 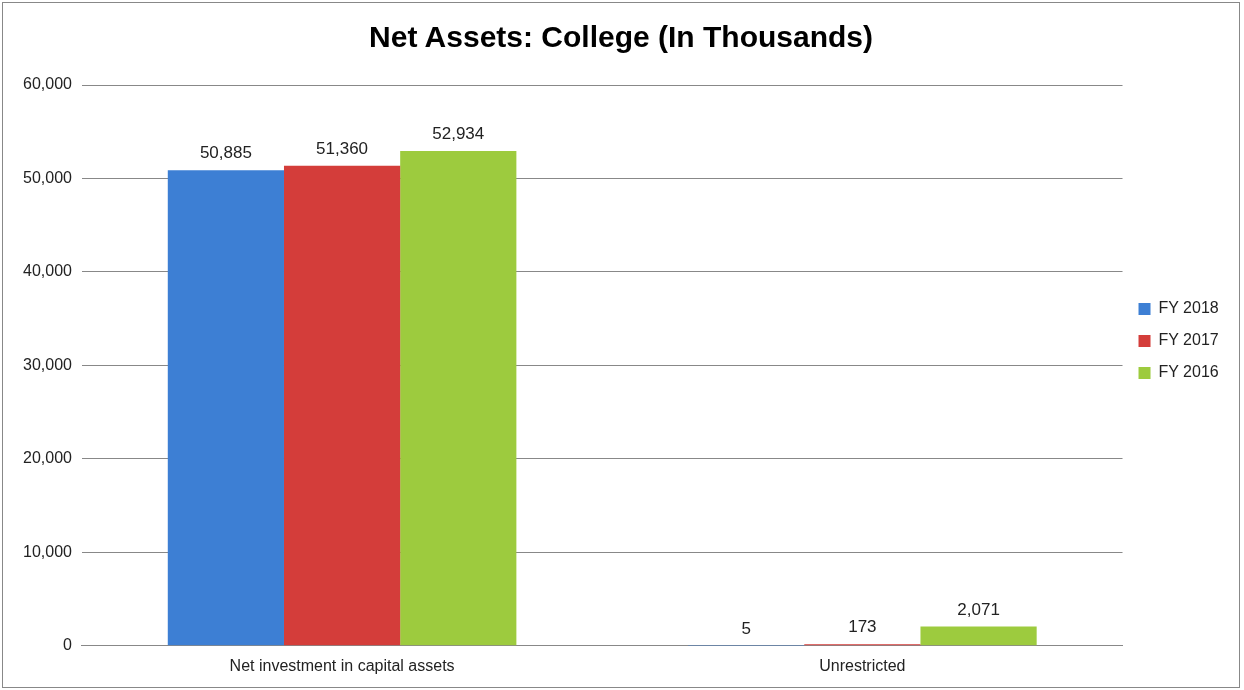 What do you see at coordinates (48, 551) in the screenshot?
I see `y-tick-label: 10,000` at bounding box center [48, 551].